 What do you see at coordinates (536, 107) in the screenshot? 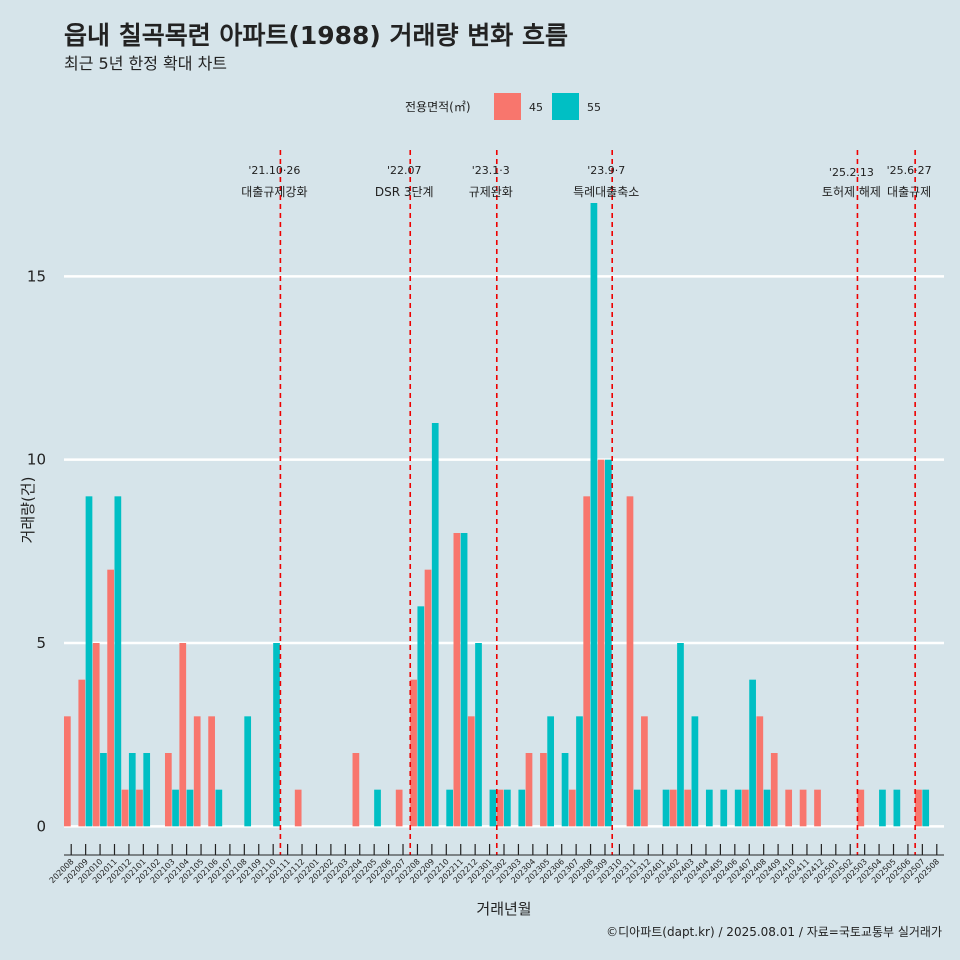
I see `legend-label-45: 45` at bounding box center [536, 107].